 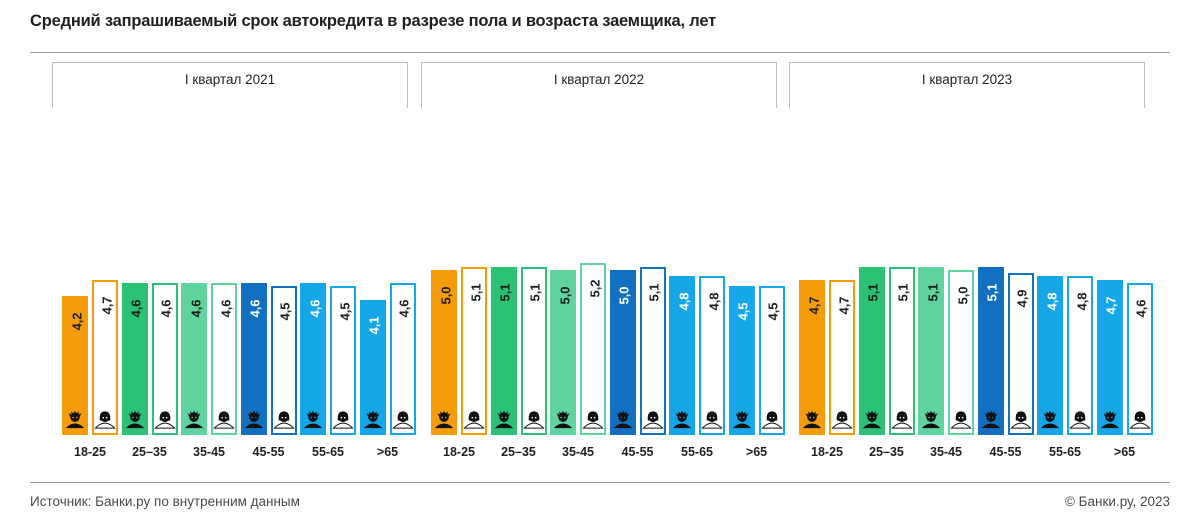 I want to click on bar-female-2535-g2: 5,1, so click(x=533, y=351).